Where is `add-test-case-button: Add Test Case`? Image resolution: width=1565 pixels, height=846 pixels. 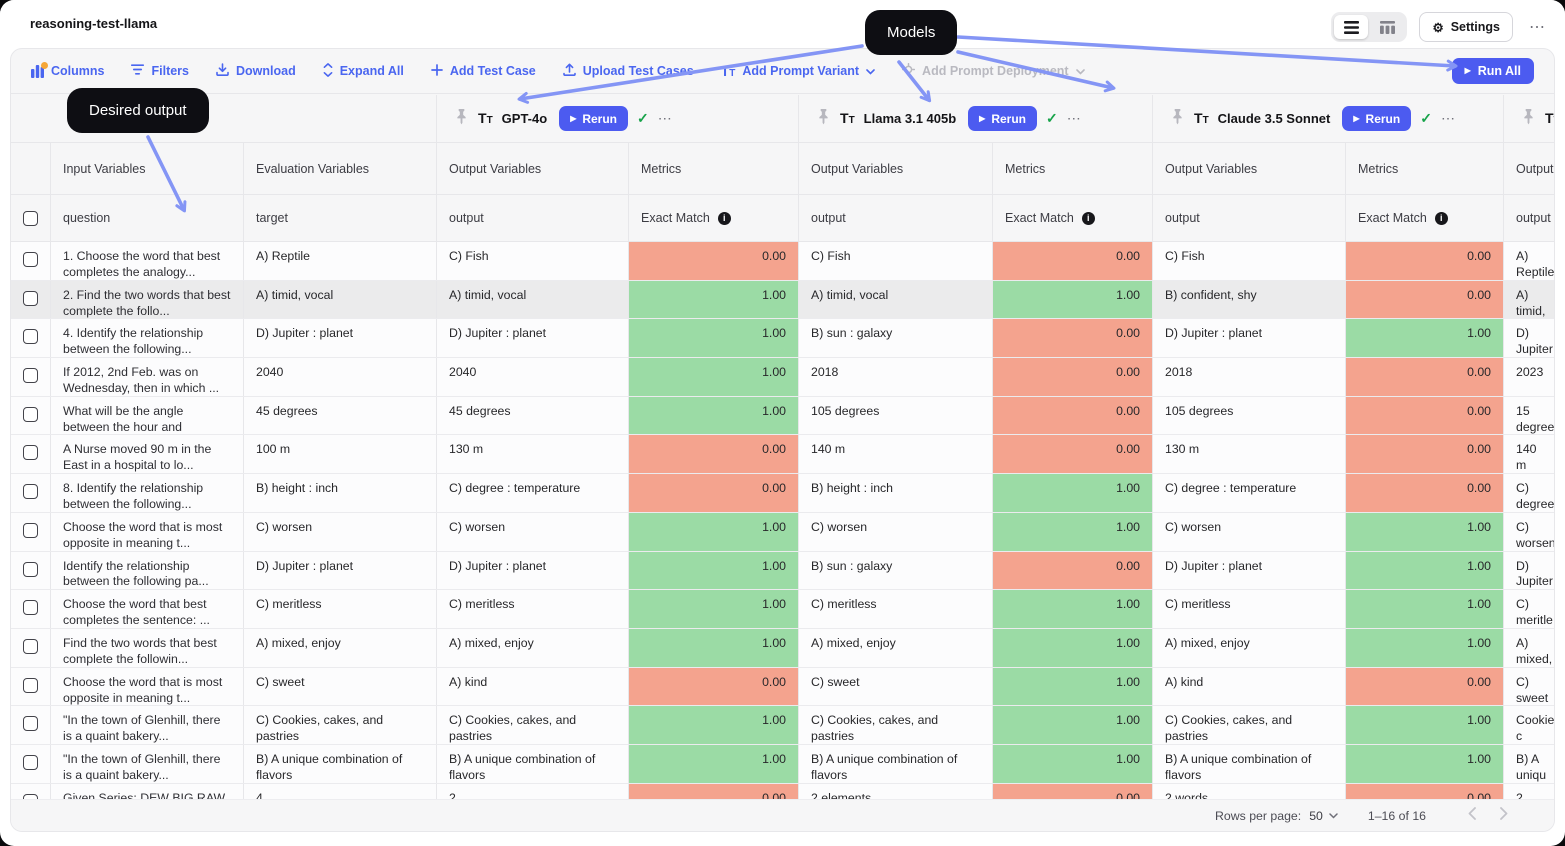
add-test-case-button: Add Test Case is located at coordinates (483, 71).